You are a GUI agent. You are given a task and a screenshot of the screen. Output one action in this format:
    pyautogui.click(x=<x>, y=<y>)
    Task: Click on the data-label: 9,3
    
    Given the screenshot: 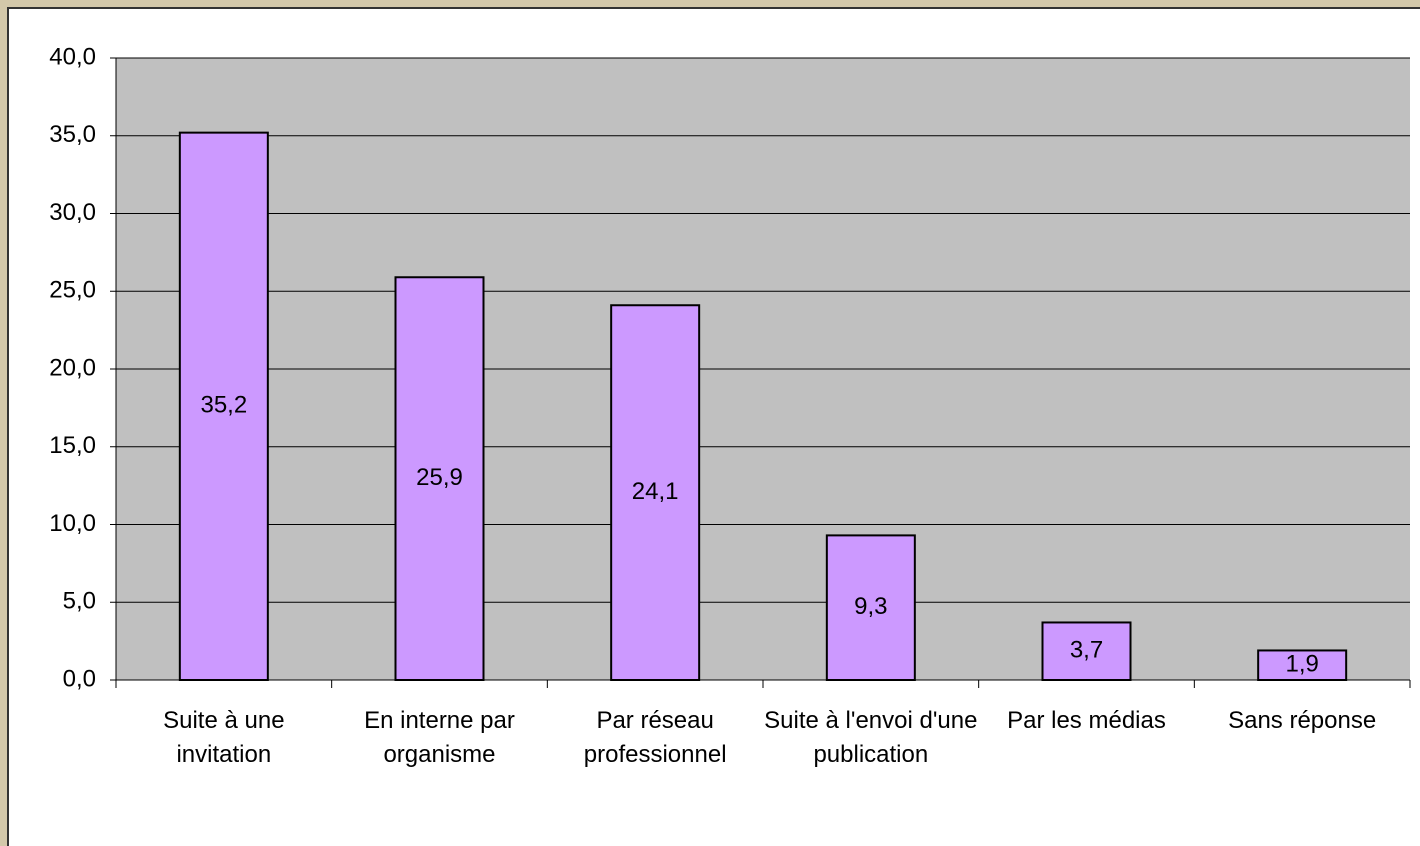 What is the action you would take?
    pyautogui.click(x=870, y=606)
    